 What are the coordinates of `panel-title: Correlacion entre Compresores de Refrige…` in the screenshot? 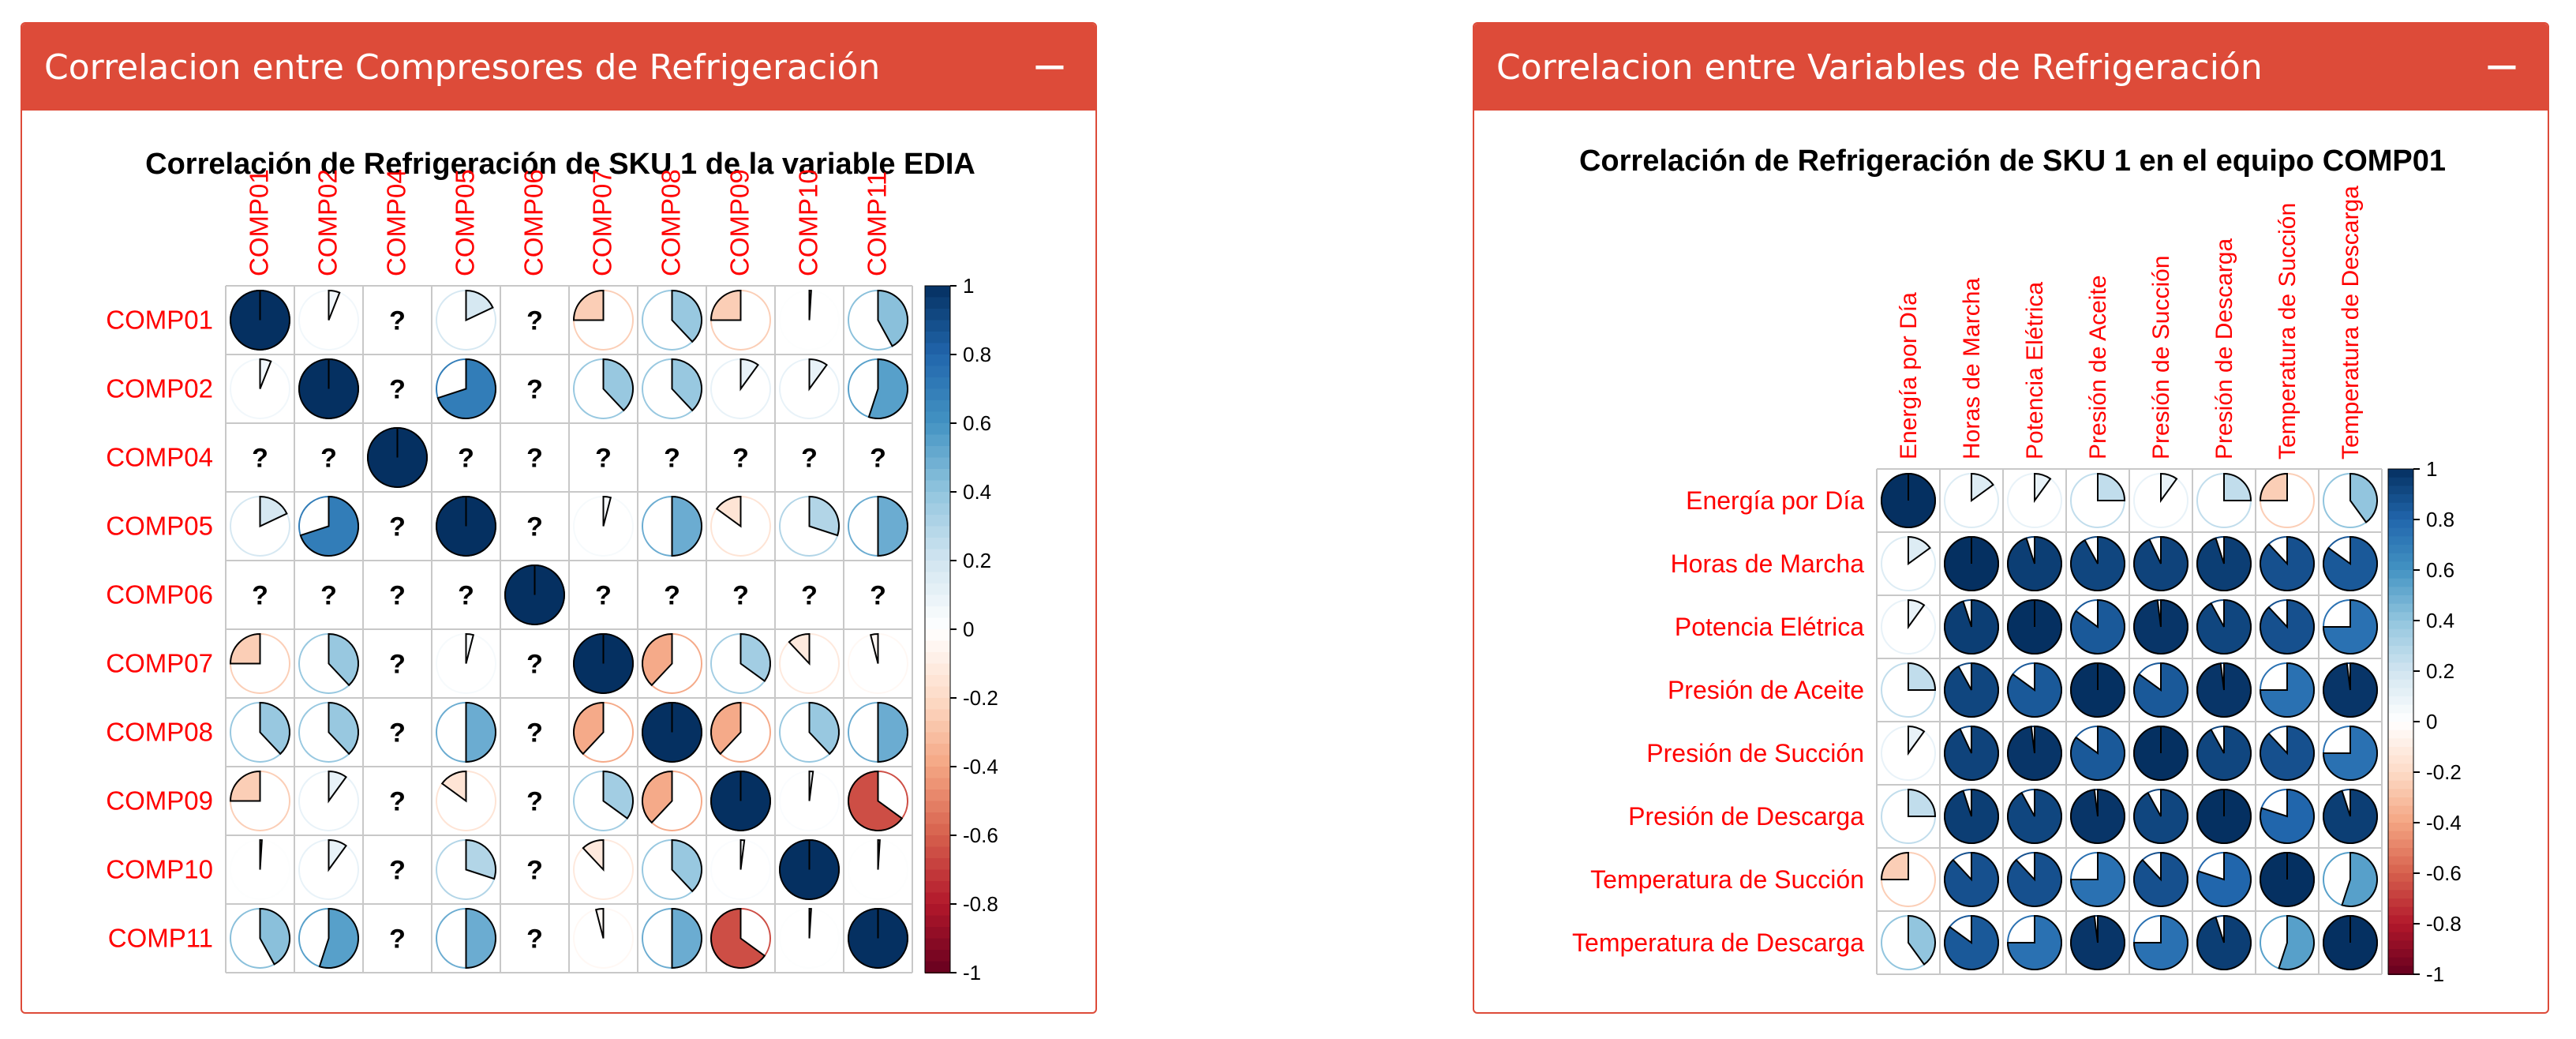 It's located at (462, 67).